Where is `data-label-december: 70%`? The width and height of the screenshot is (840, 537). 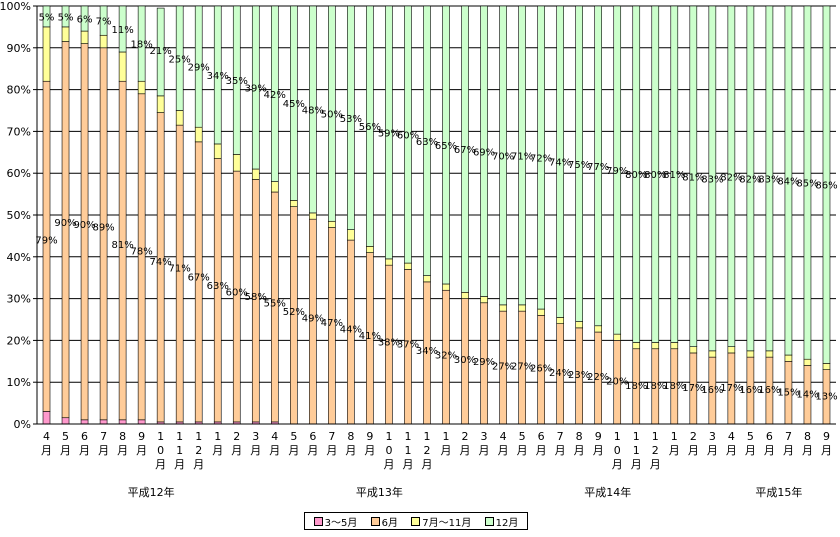
data-label-december: 70% is located at coordinates (503, 156).